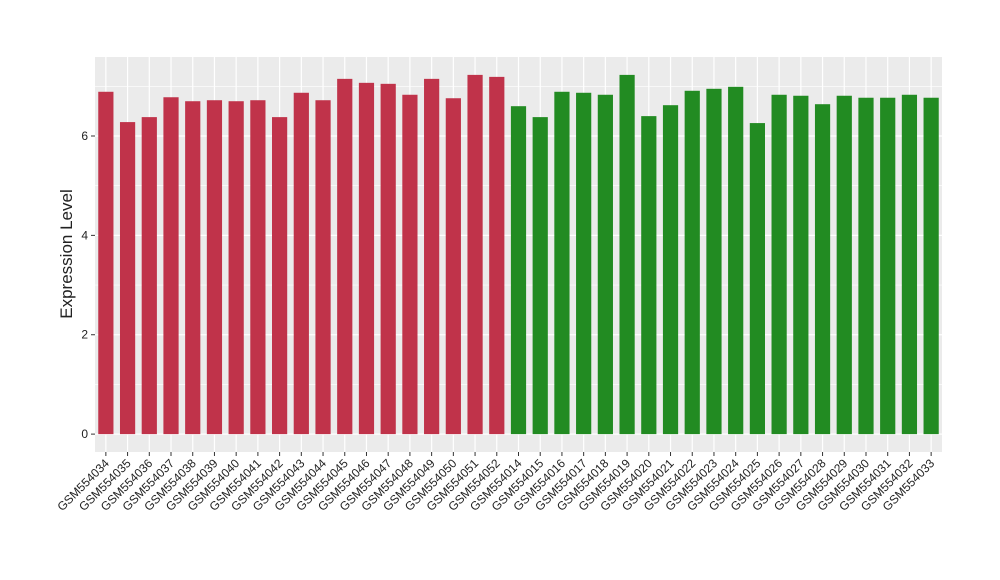 The image size is (1000, 580). I want to click on y-tick-label: 6, so click(84, 136).